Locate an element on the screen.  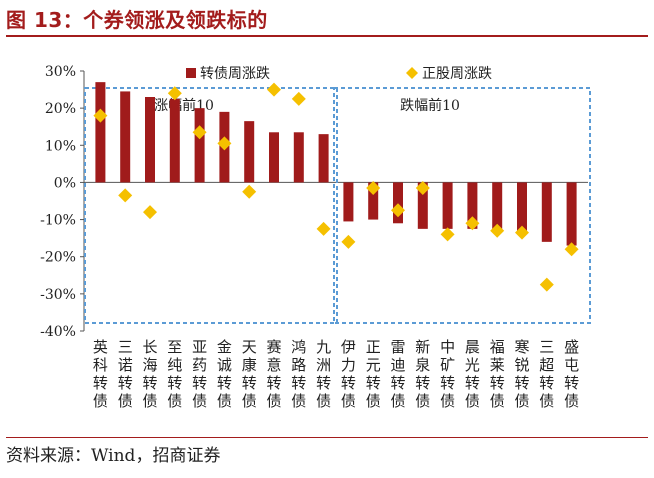
y-tick-label: 10% is located at coordinates (60, 146).